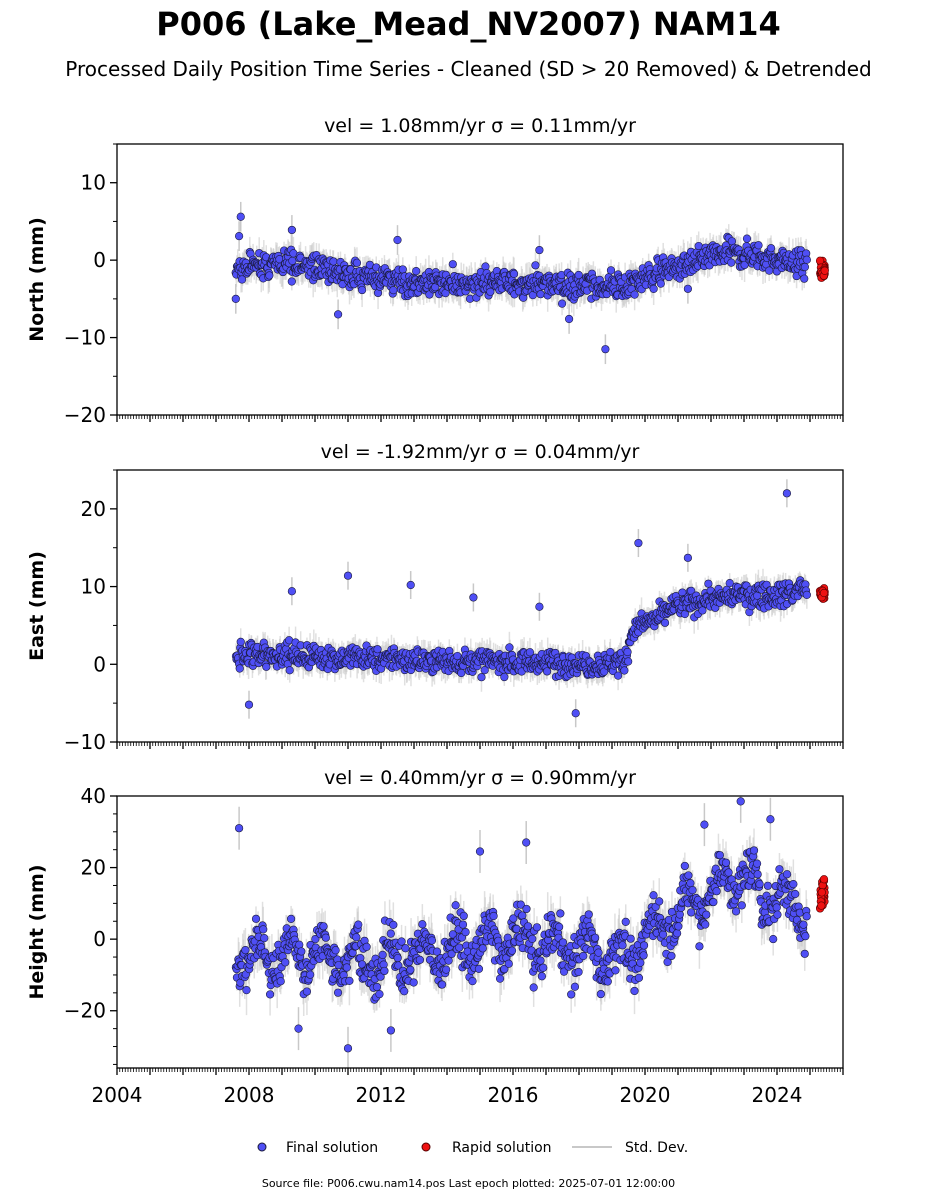 This screenshot has width=937, height=1200. I want to click on y-axis-label: Height (mm), so click(37, 931).